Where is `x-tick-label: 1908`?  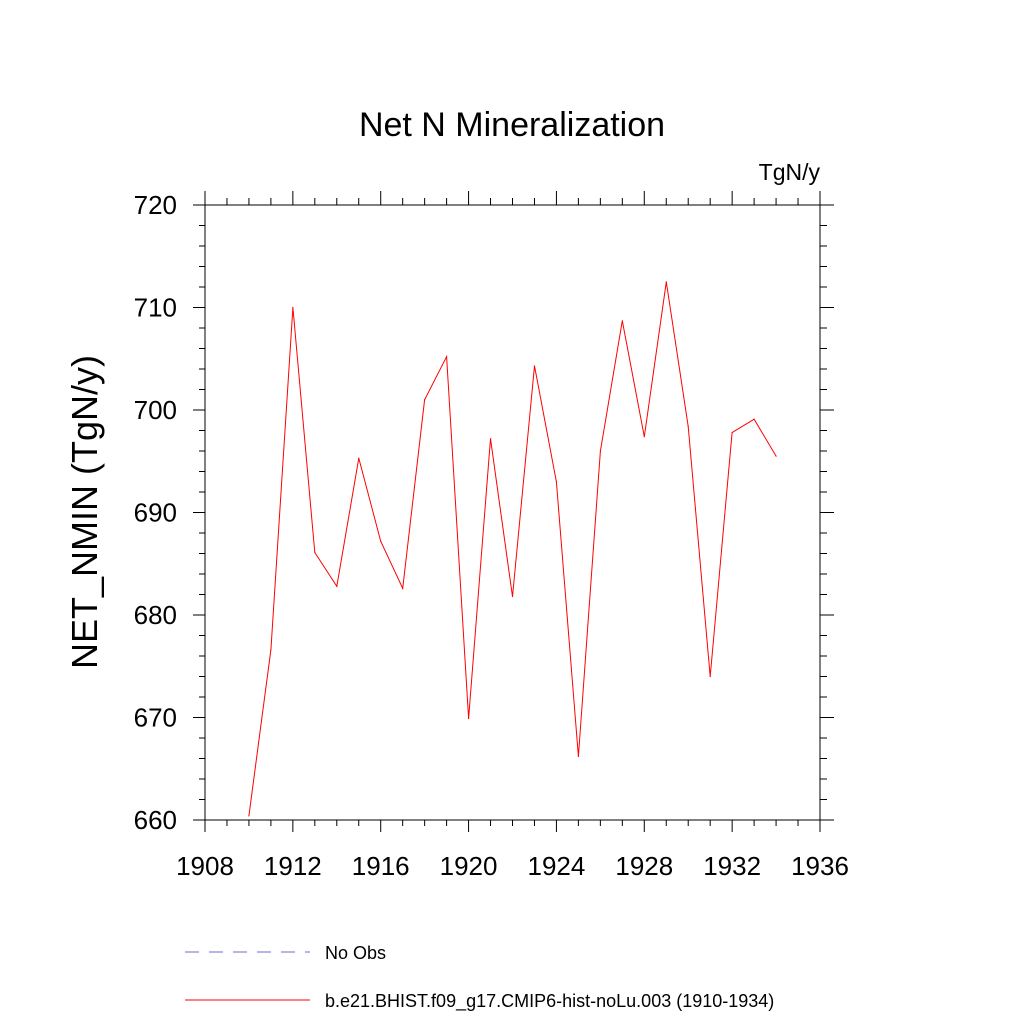 x-tick-label: 1908 is located at coordinates (205, 866).